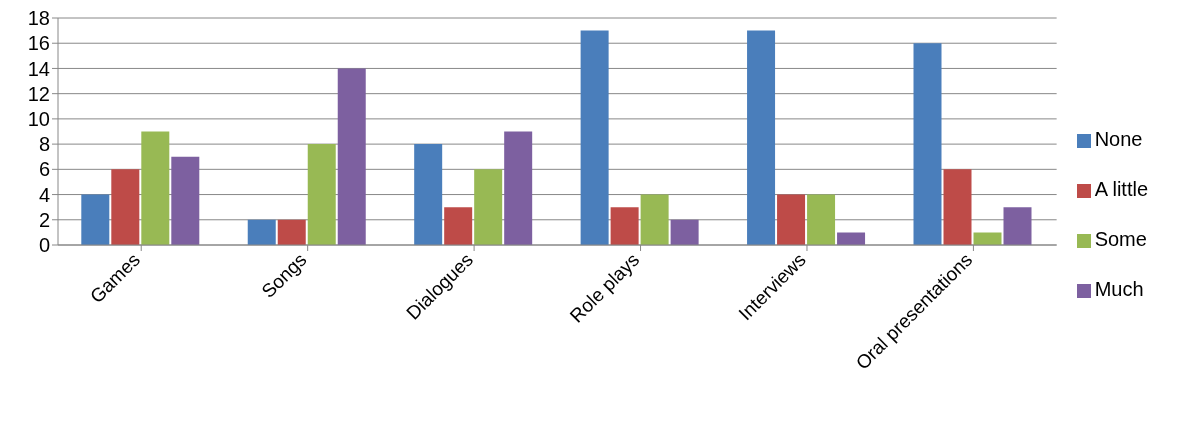  I want to click on y-tick-label: 2, so click(44, 219).